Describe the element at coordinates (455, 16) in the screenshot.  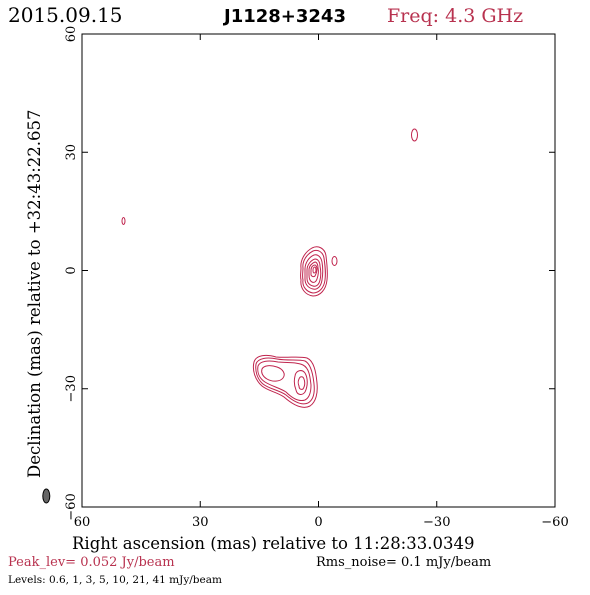
I see `frequency-label: Freq: 4.3 GHz` at that location.